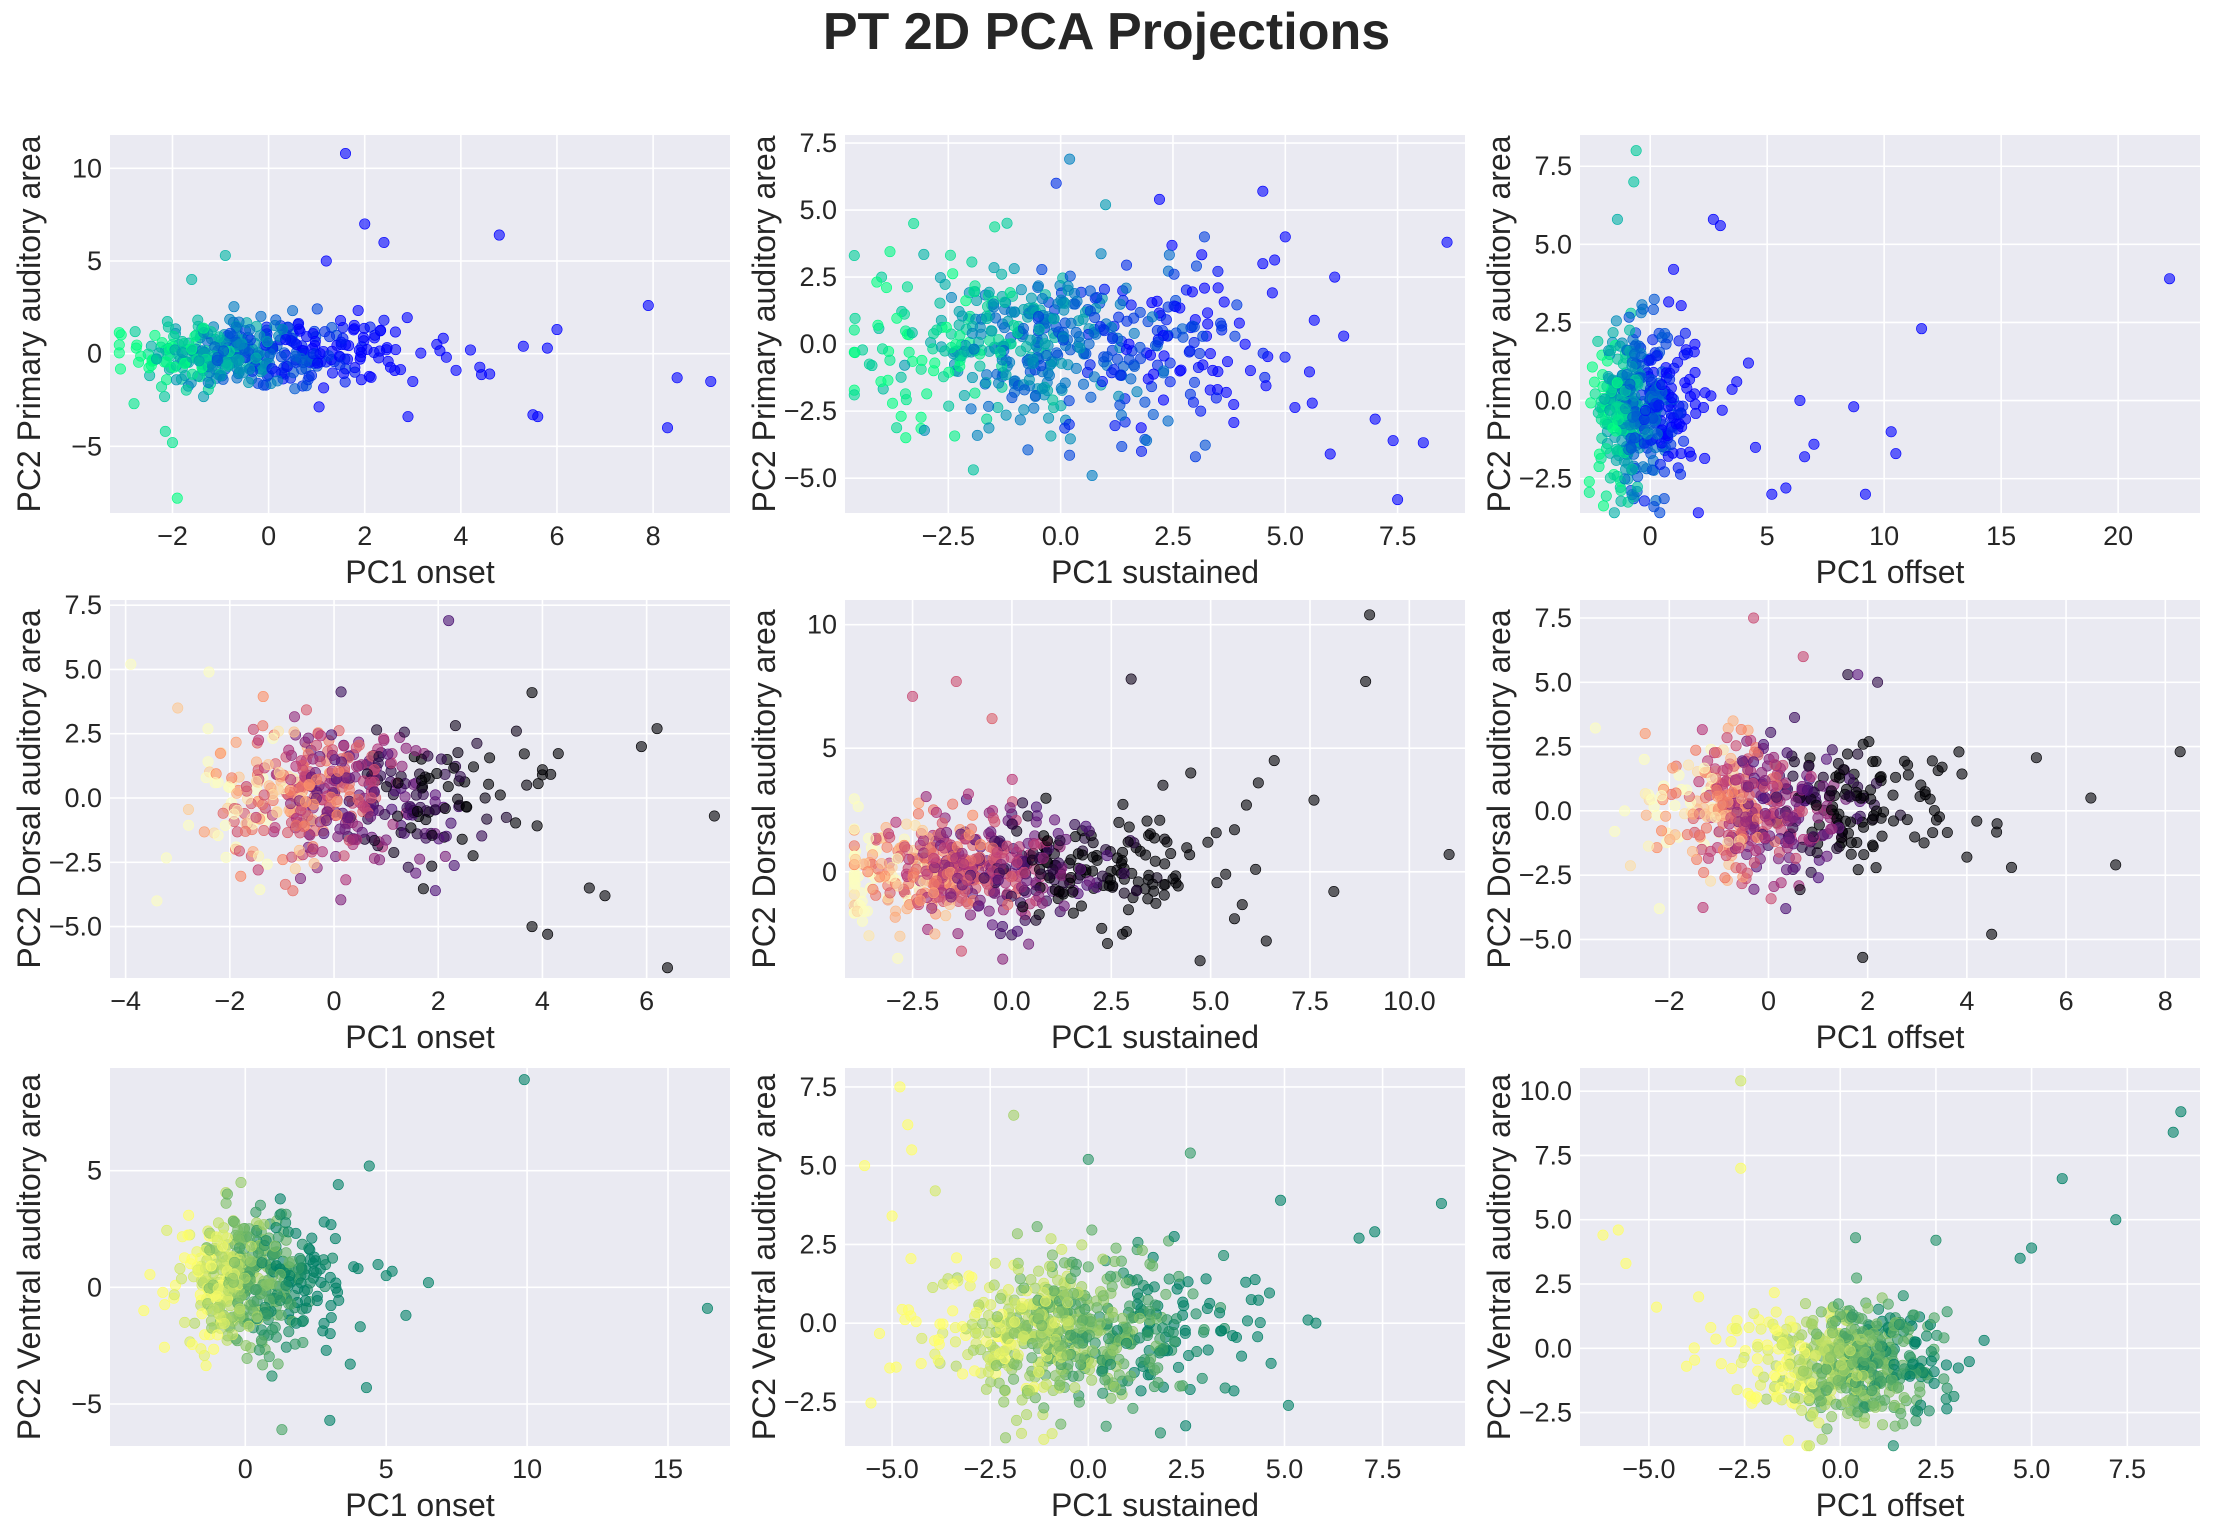  I want to click on x-axis-label: PC1 sustained, so click(1155, 1505).